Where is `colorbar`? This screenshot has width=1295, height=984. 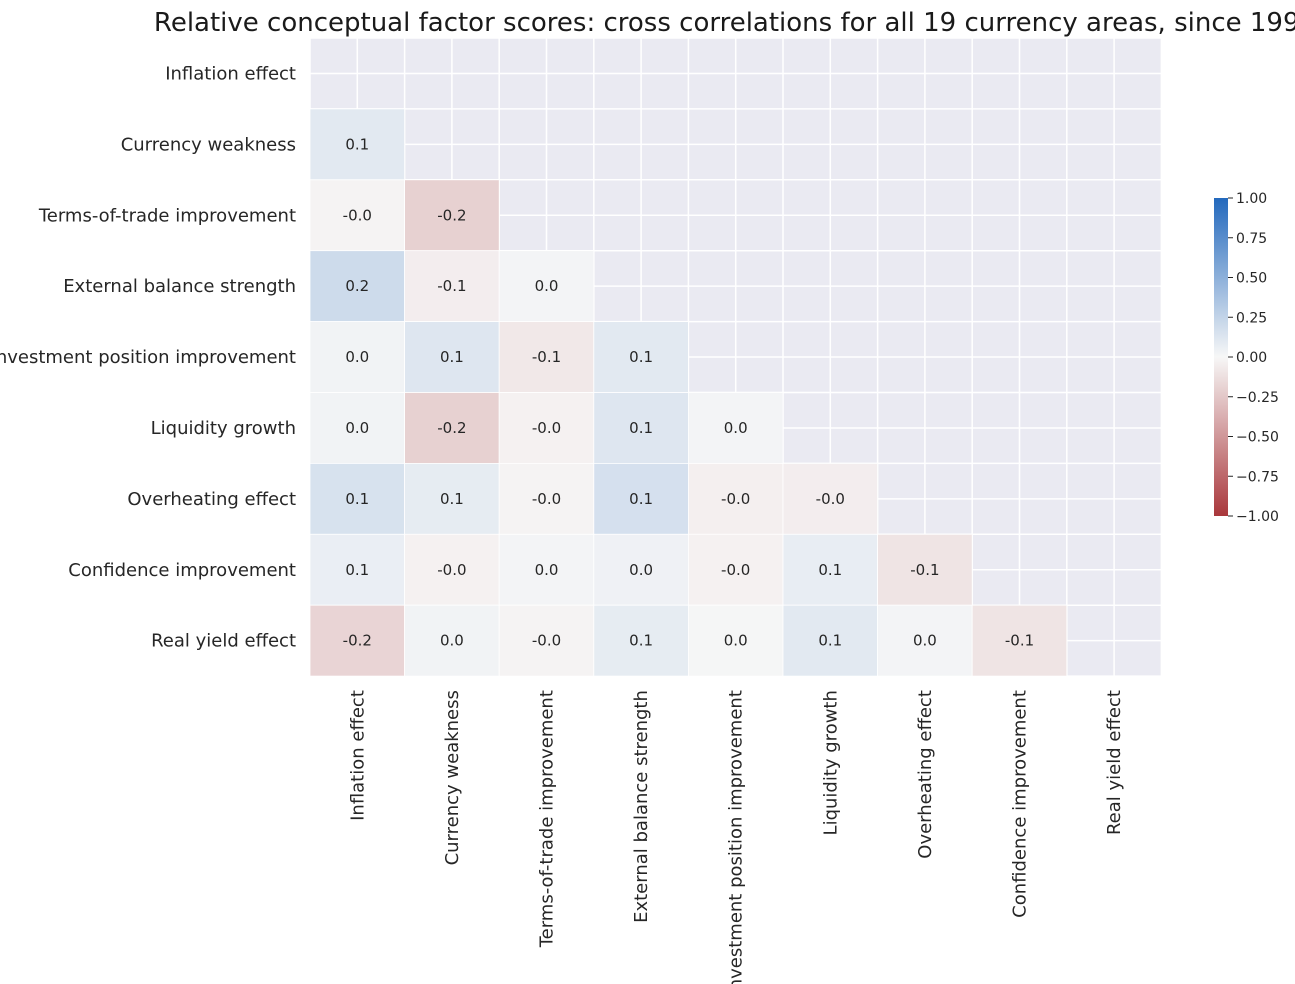
colorbar is located at coordinates (1221, 357).